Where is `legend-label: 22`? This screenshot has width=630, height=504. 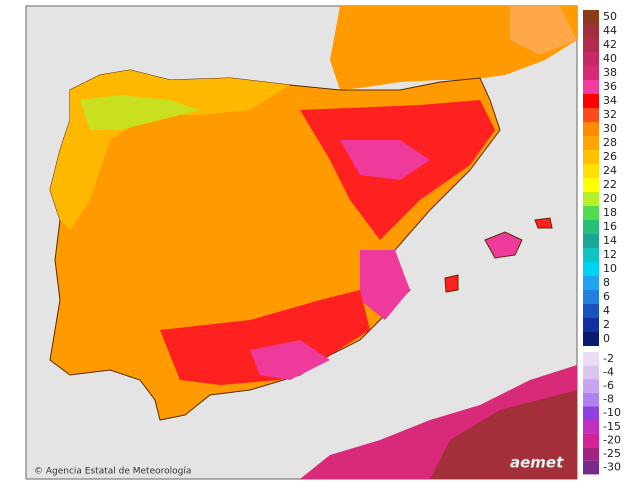
legend-label: 22 is located at coordinates (610, 184).